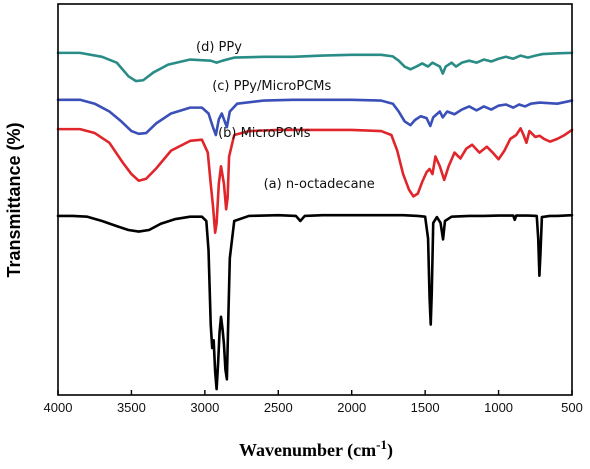 The height and width of the screenshot is (469, 590). What do you see at coordinates (572, 407) in the screenshot?
I see `x-tick-label: 500` at bounding box center [572, 407].